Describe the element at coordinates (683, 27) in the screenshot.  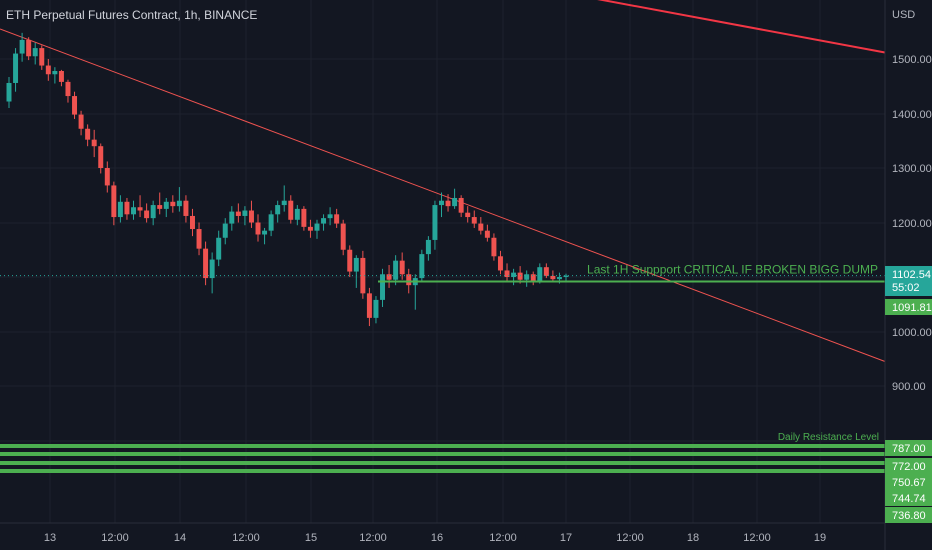
I see `trendline-upper-resistance` at that location.